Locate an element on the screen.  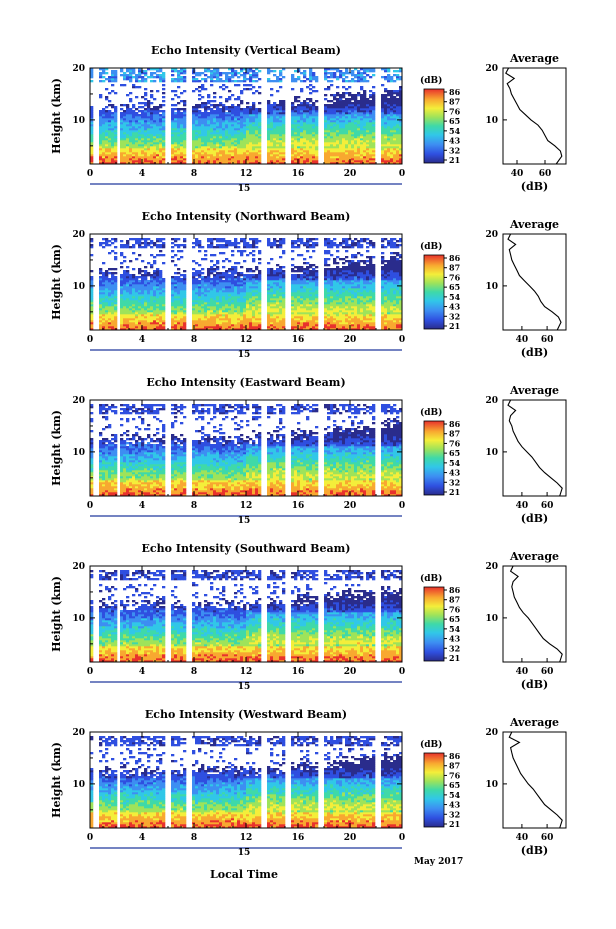
heatmap-cells is located at coordinates (246, 116).